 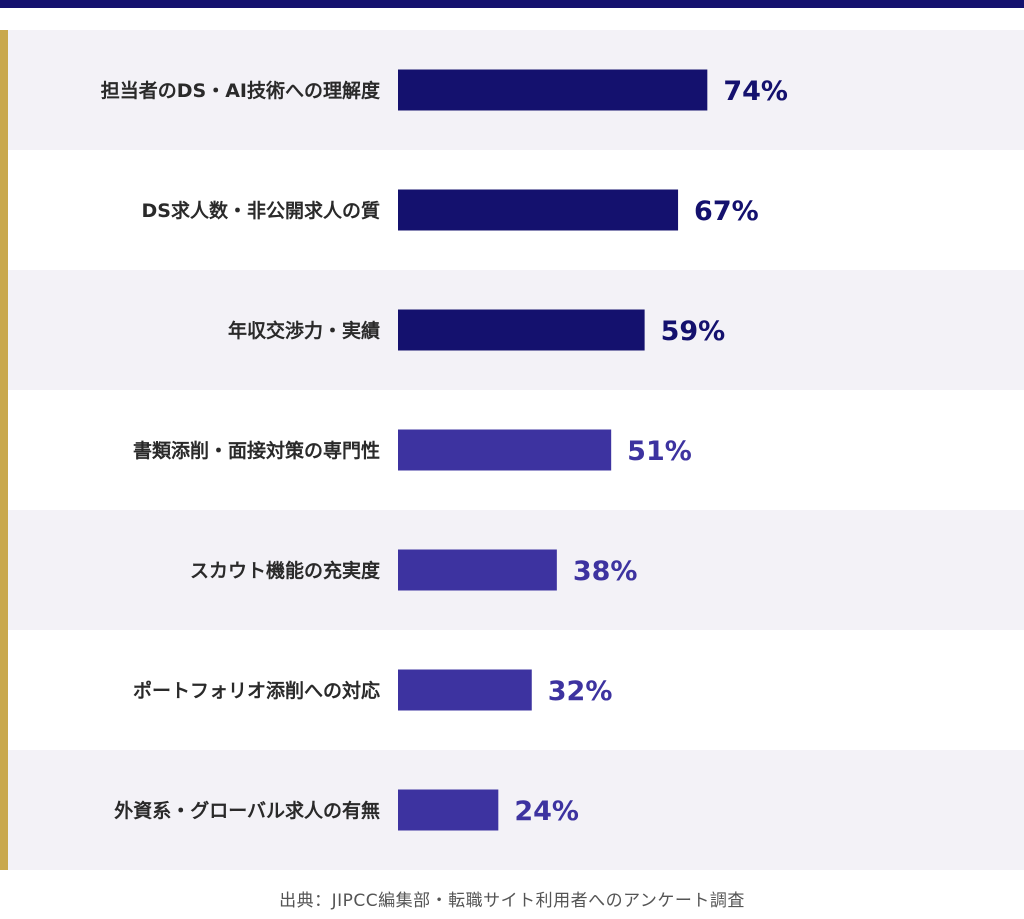 I want to click on value-label: 67%, so click(x=726, y=211).